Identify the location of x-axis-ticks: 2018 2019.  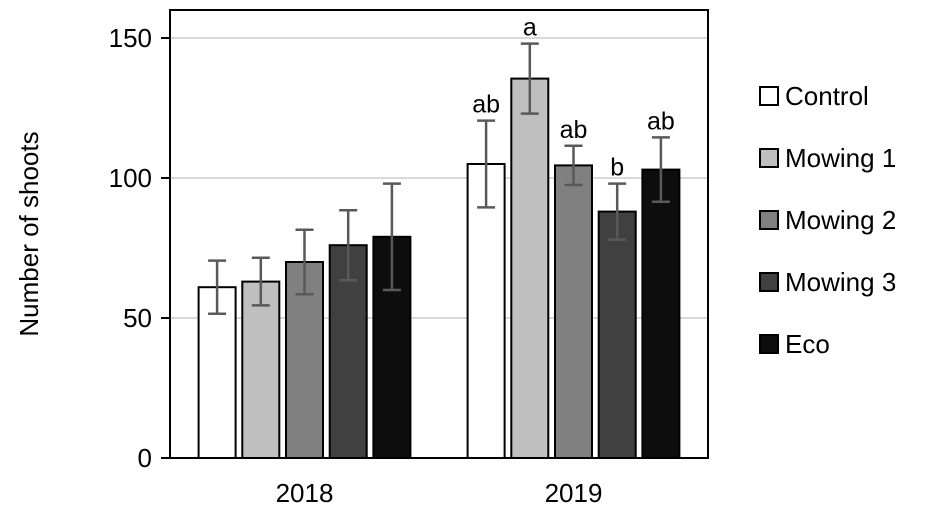
(439, 493).